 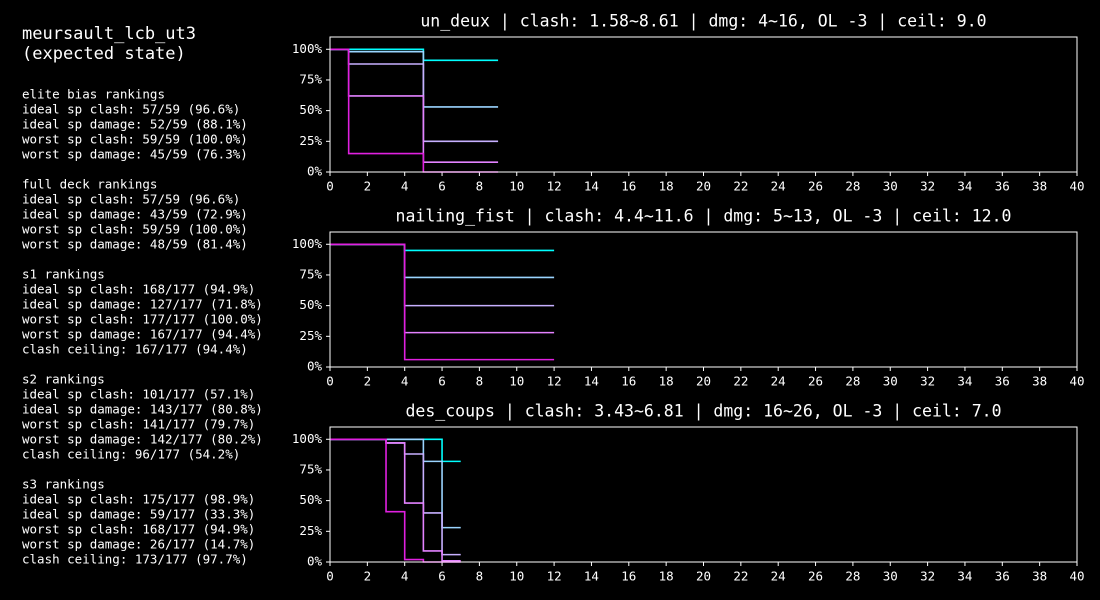 I want to click on y-tick-label: 25%, so click(x=310, y=335).